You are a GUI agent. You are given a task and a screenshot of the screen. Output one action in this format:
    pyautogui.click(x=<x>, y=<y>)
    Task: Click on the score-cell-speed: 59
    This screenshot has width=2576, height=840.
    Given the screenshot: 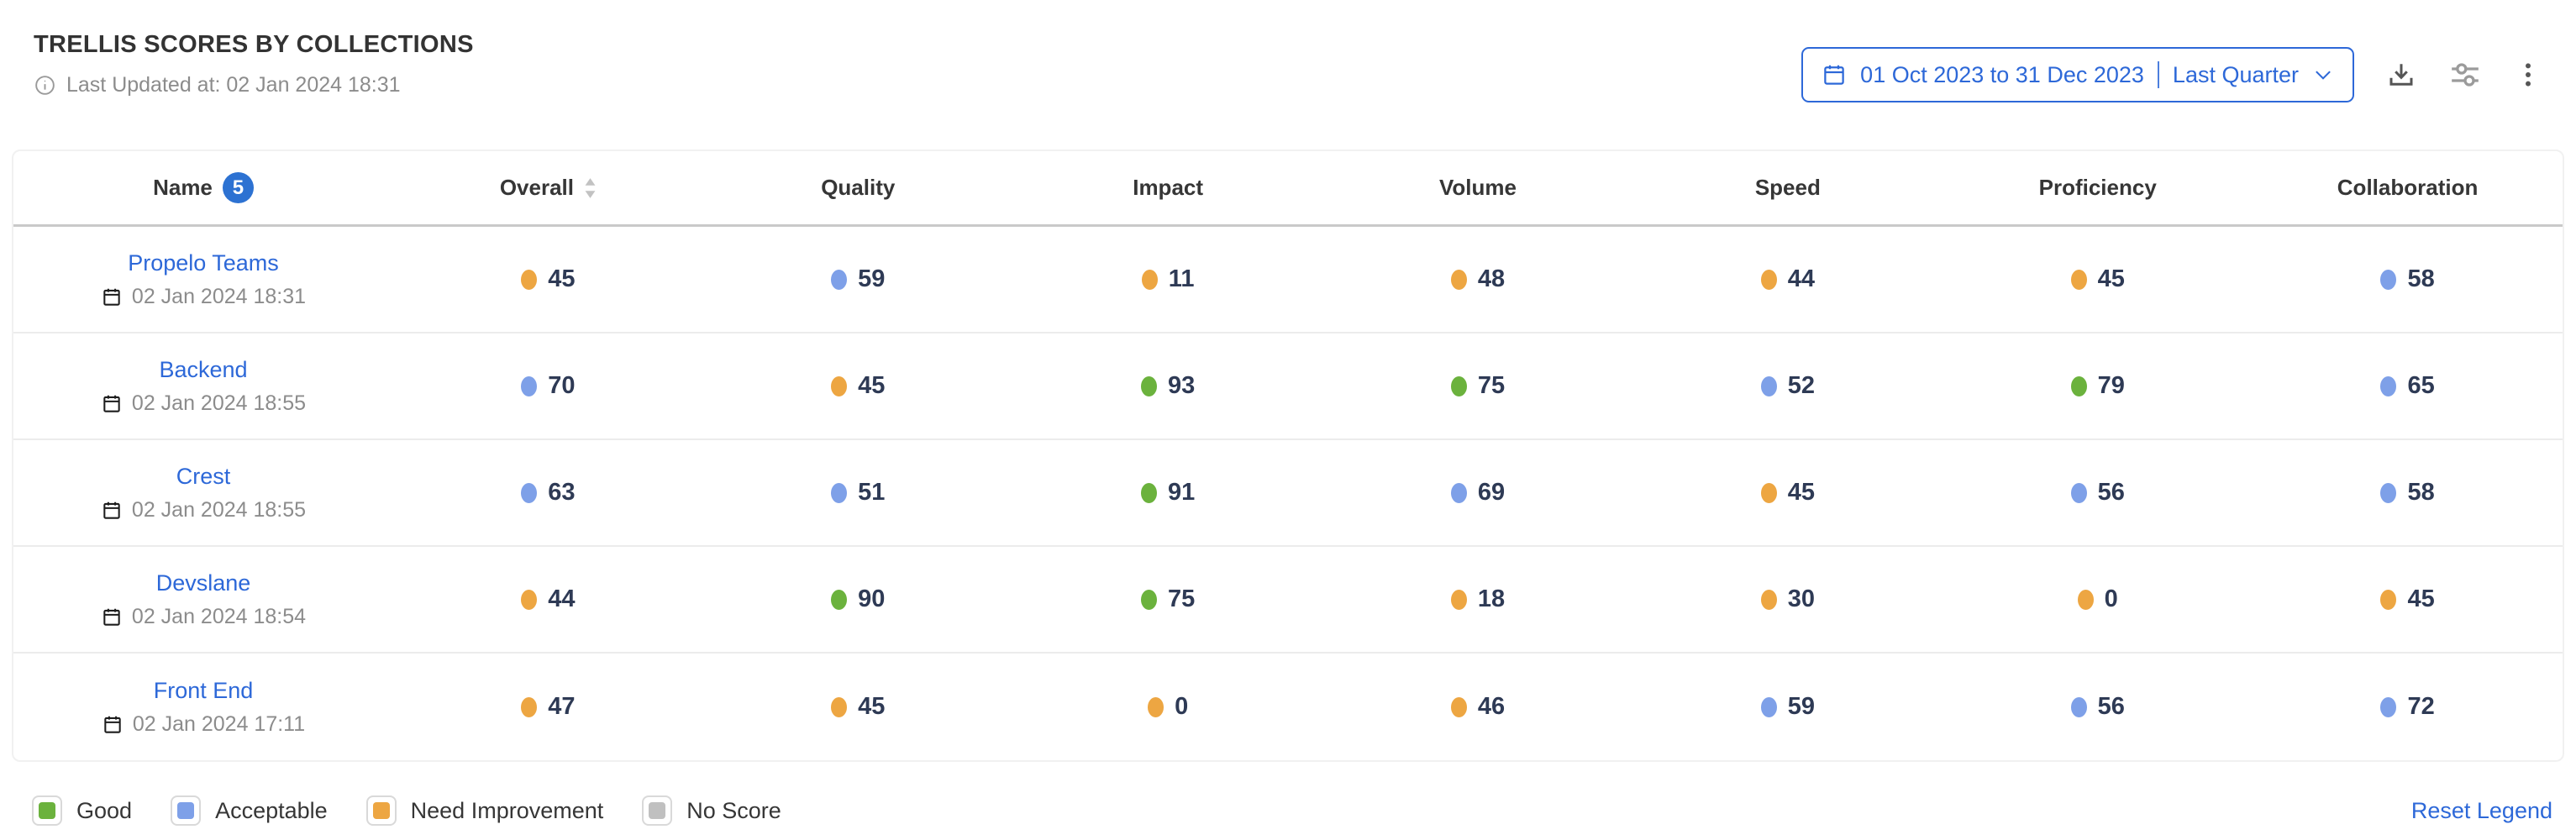 What is the action you would take?
    pyautogui.click(x=1787, y=707)
    